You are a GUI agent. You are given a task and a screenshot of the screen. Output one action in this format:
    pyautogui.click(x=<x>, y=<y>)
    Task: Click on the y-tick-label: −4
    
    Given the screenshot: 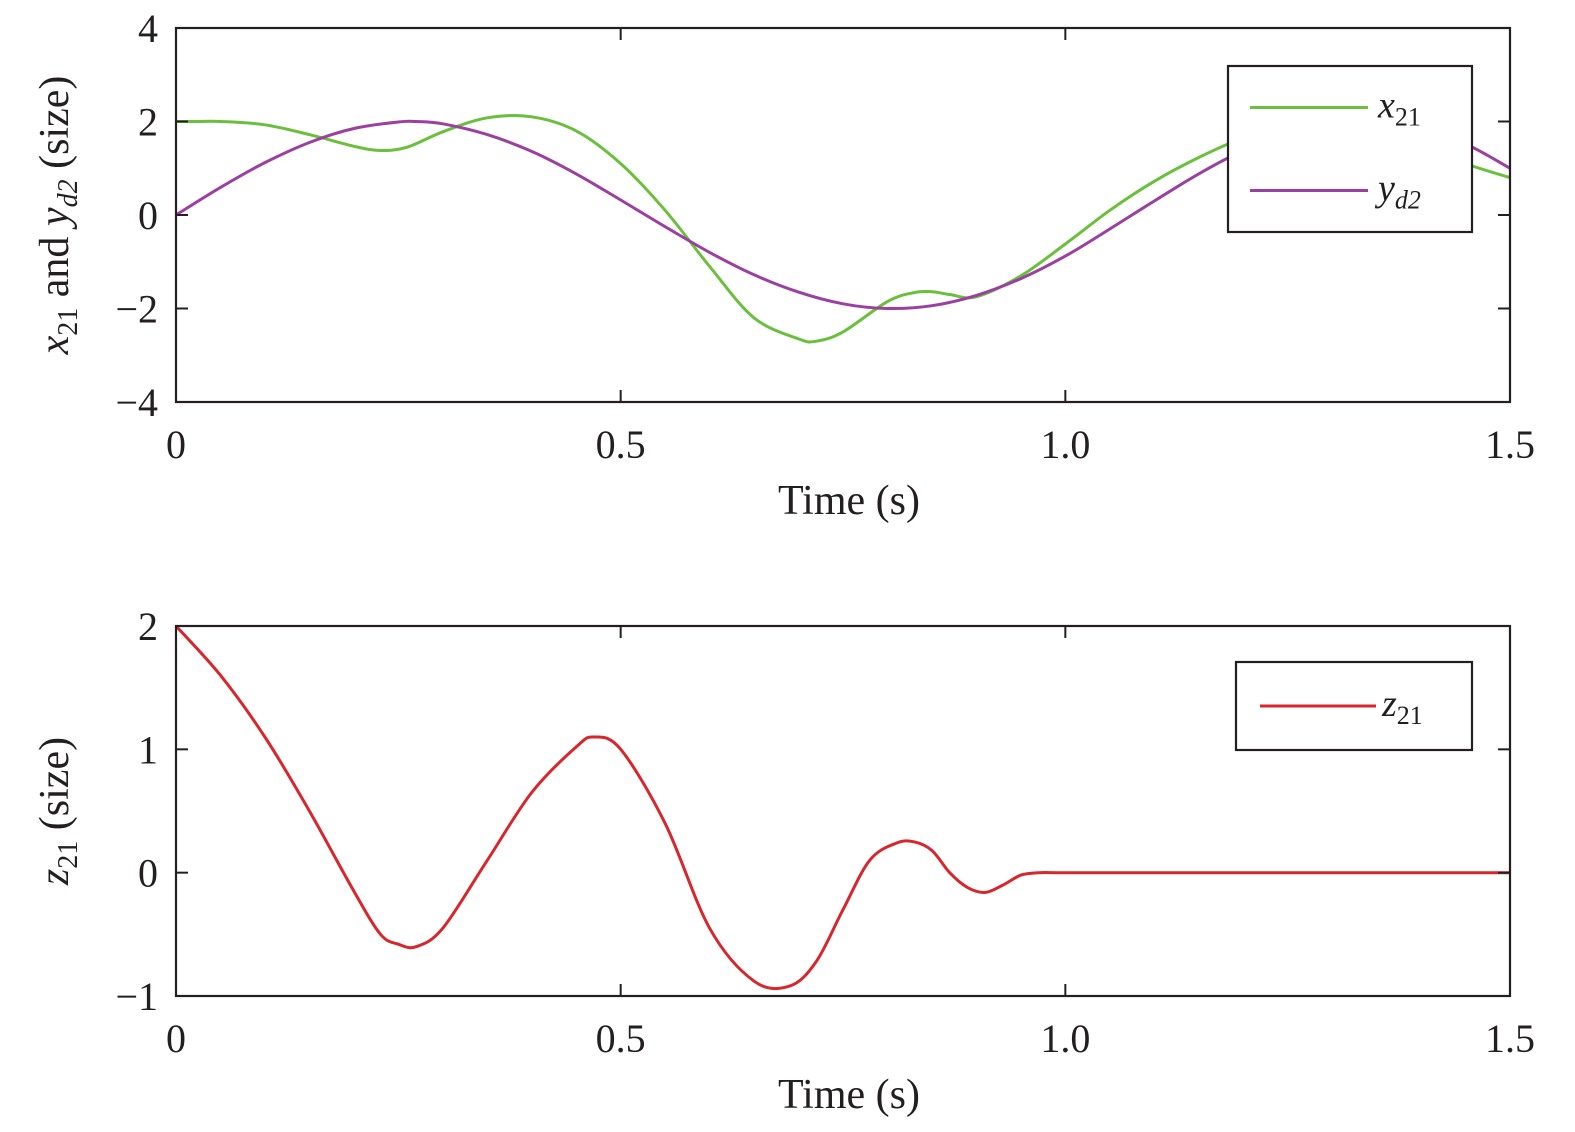 What is the action you would take?
    pyautogui.click(x=136, y=402)
    